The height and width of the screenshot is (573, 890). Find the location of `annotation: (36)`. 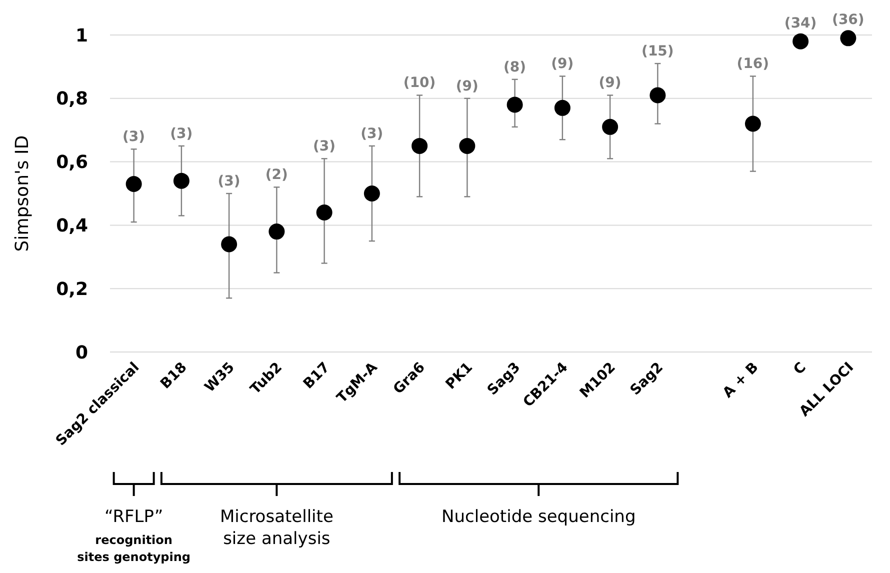

annotation: (36) is located at coordinates (848, 20).